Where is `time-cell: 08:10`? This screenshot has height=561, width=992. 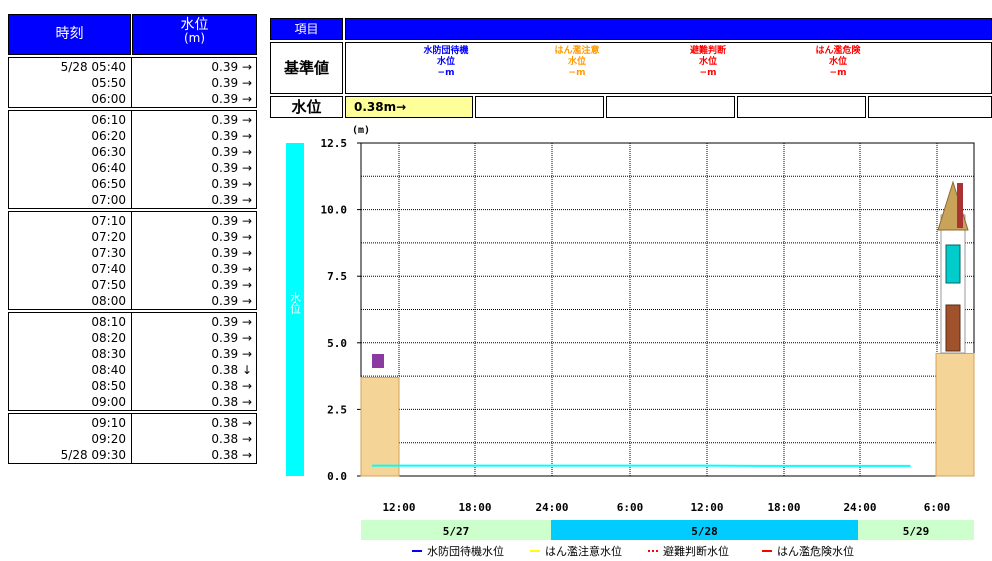 time-cell: 08:10 is located at coordinates (108, 322).